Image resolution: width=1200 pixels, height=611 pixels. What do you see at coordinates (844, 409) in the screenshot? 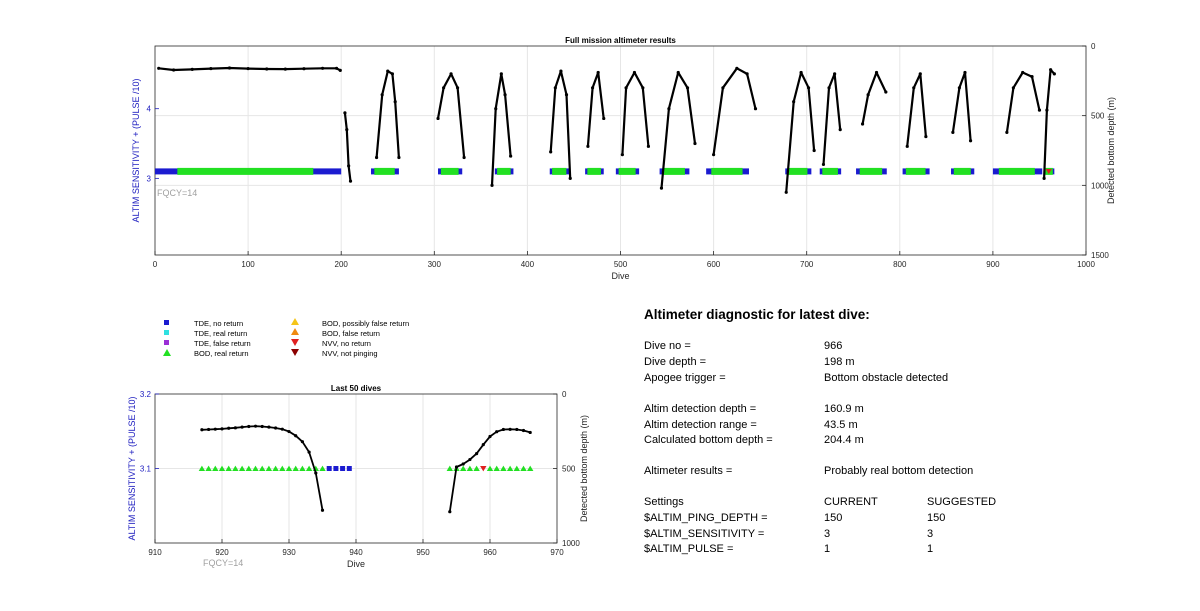
I see `altim-detection-depth-value: 160.9 m` at bounding box center [844, 409].